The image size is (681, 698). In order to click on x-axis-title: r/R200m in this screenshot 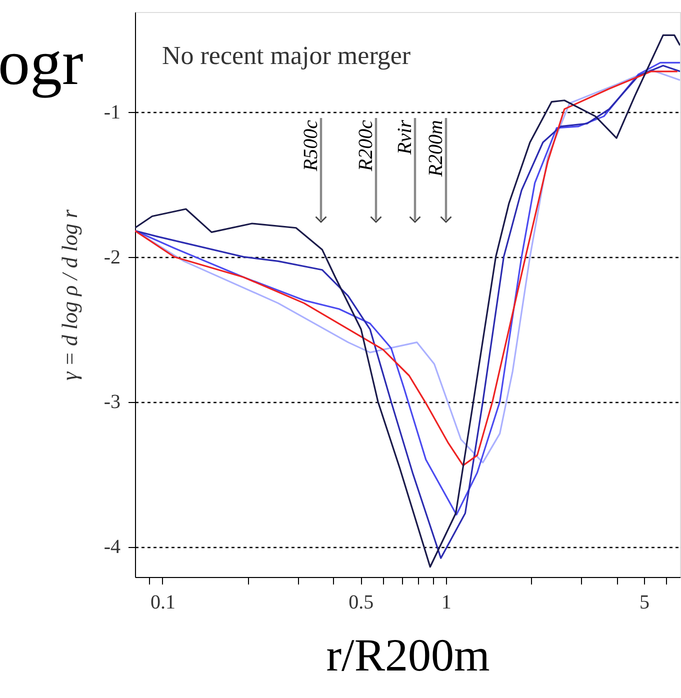, I will do `click(408, 655)`.